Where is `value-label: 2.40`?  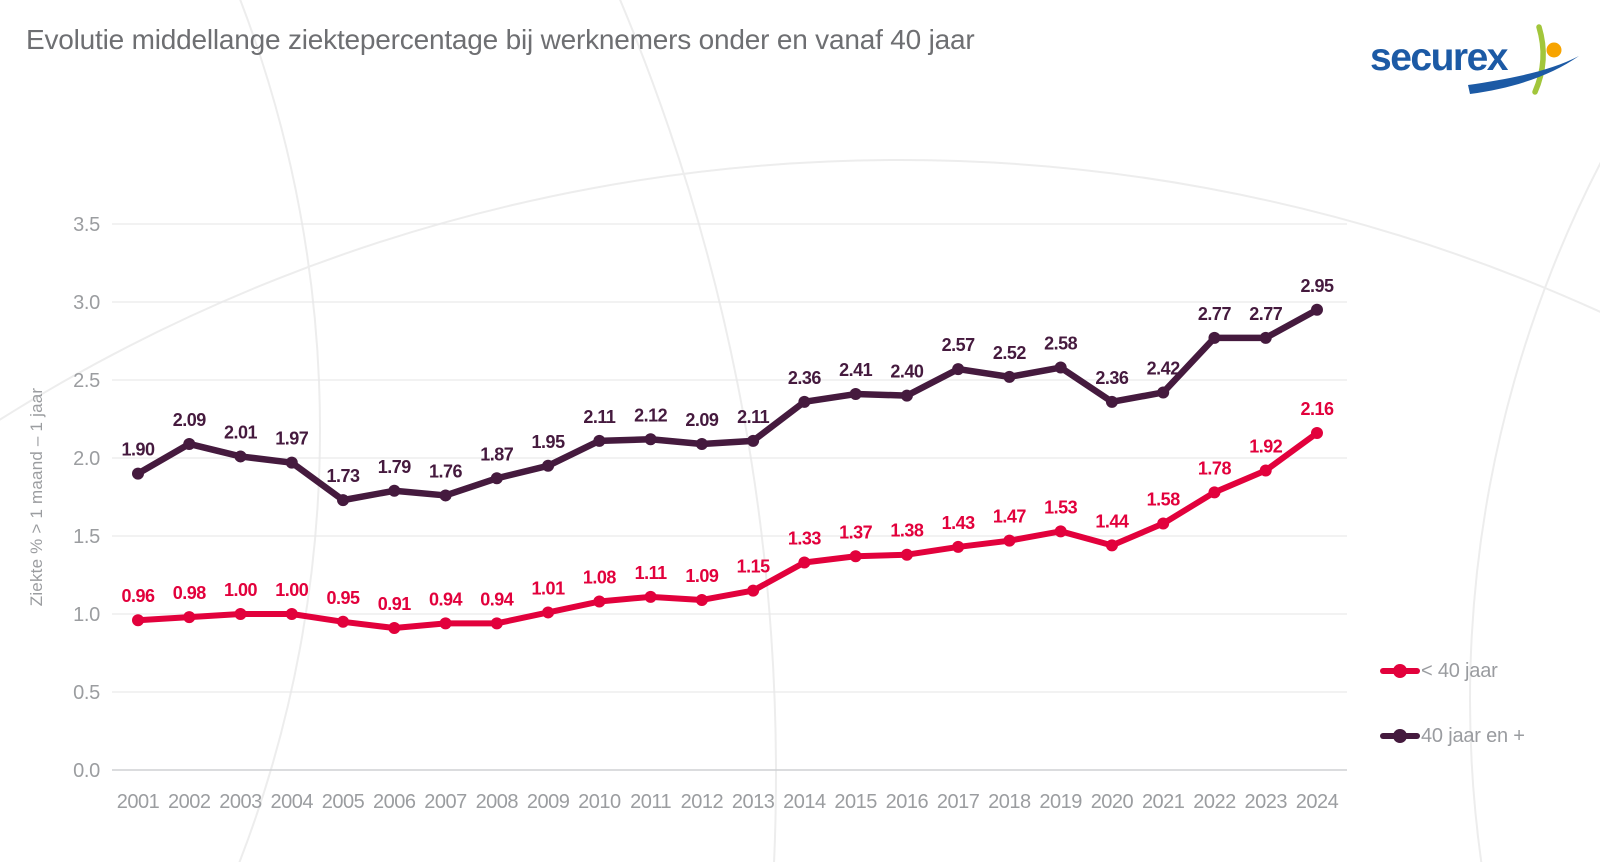
value-label: 2.40 is located at coordinates (907, 372).